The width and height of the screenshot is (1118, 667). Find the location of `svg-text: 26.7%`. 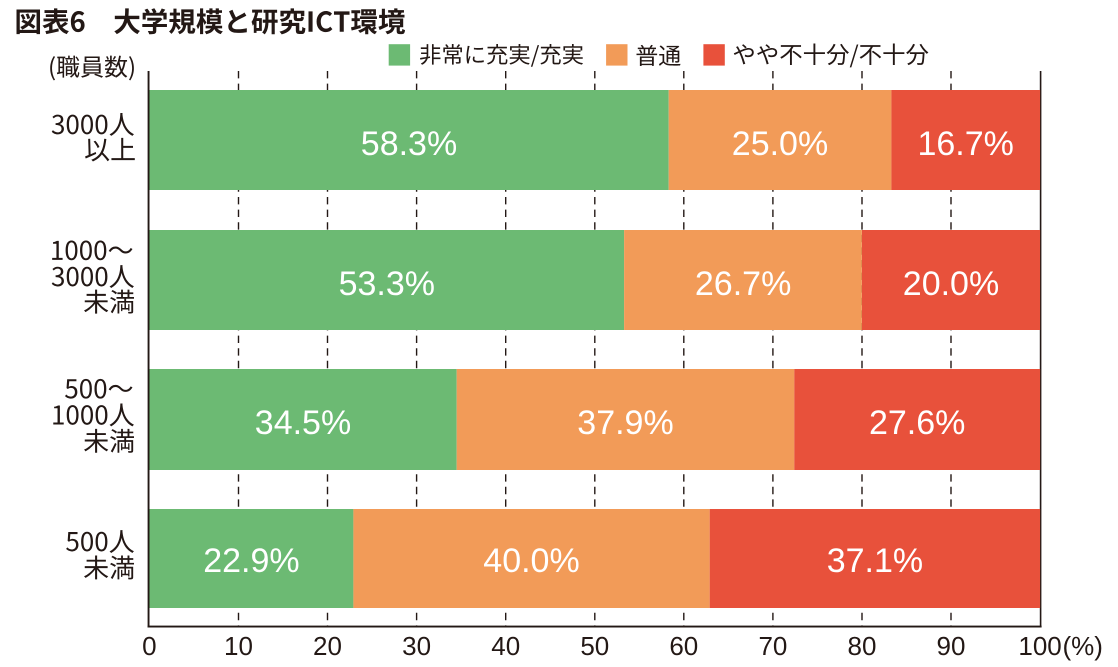

svg-text: 26.7% is located at coordinates (743, 284).